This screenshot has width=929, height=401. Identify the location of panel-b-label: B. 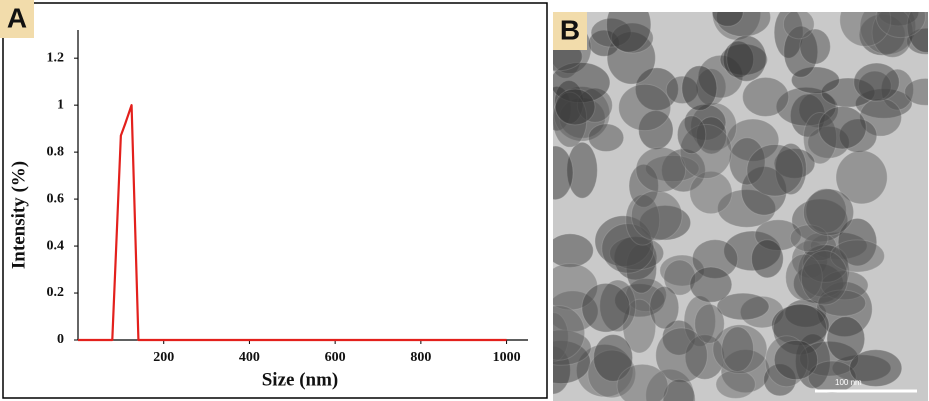
(570, 29).